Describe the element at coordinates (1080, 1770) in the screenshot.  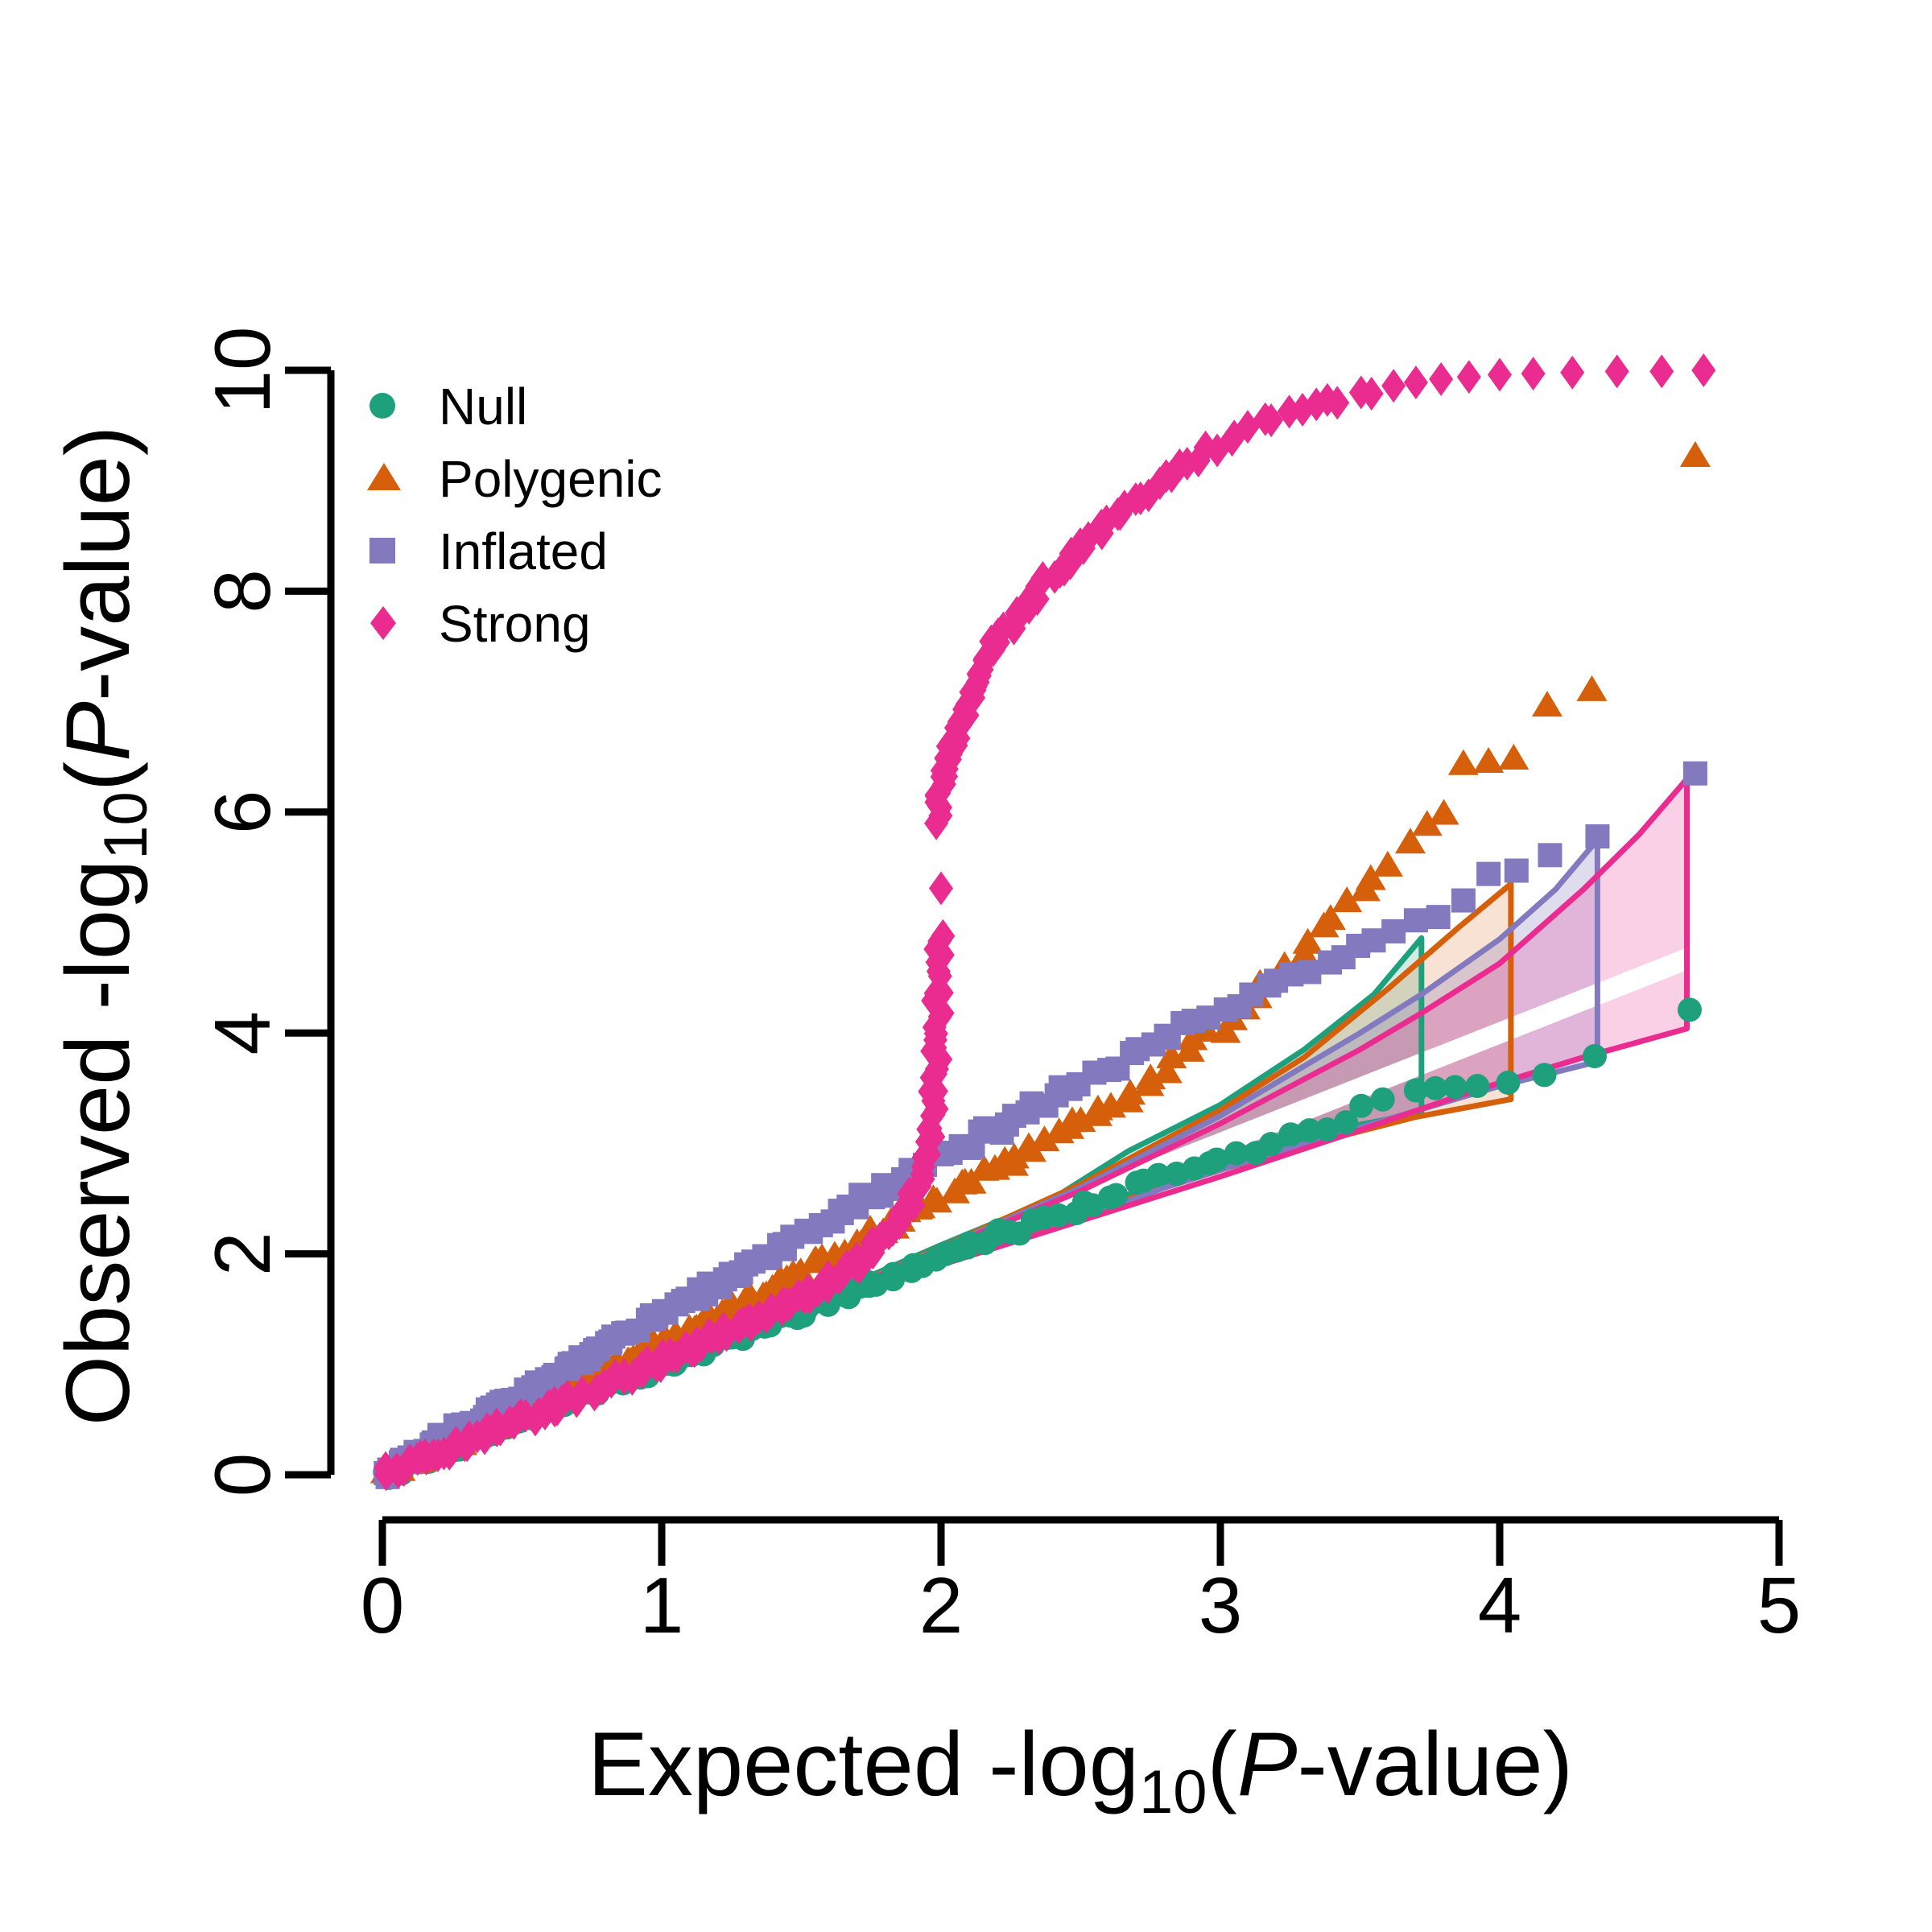
I see `x-axis-title: Expected -log10(P-value)` at that location.